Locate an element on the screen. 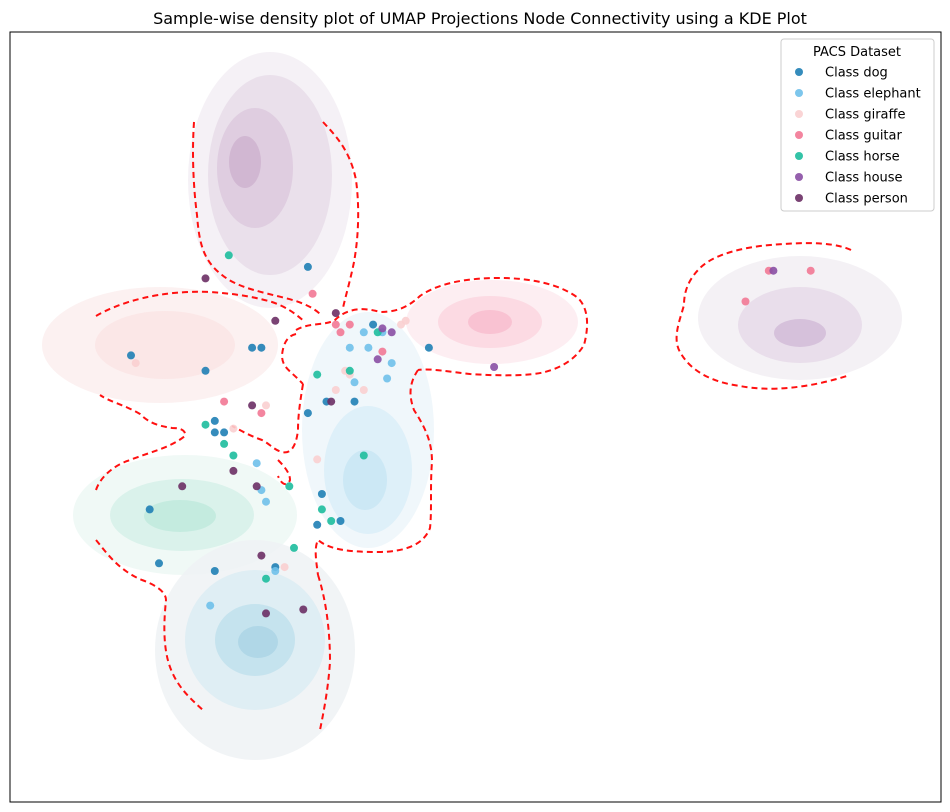 The width and height of the screenshot is (950, 812). boundary-right is located at coordinates (763, 316).